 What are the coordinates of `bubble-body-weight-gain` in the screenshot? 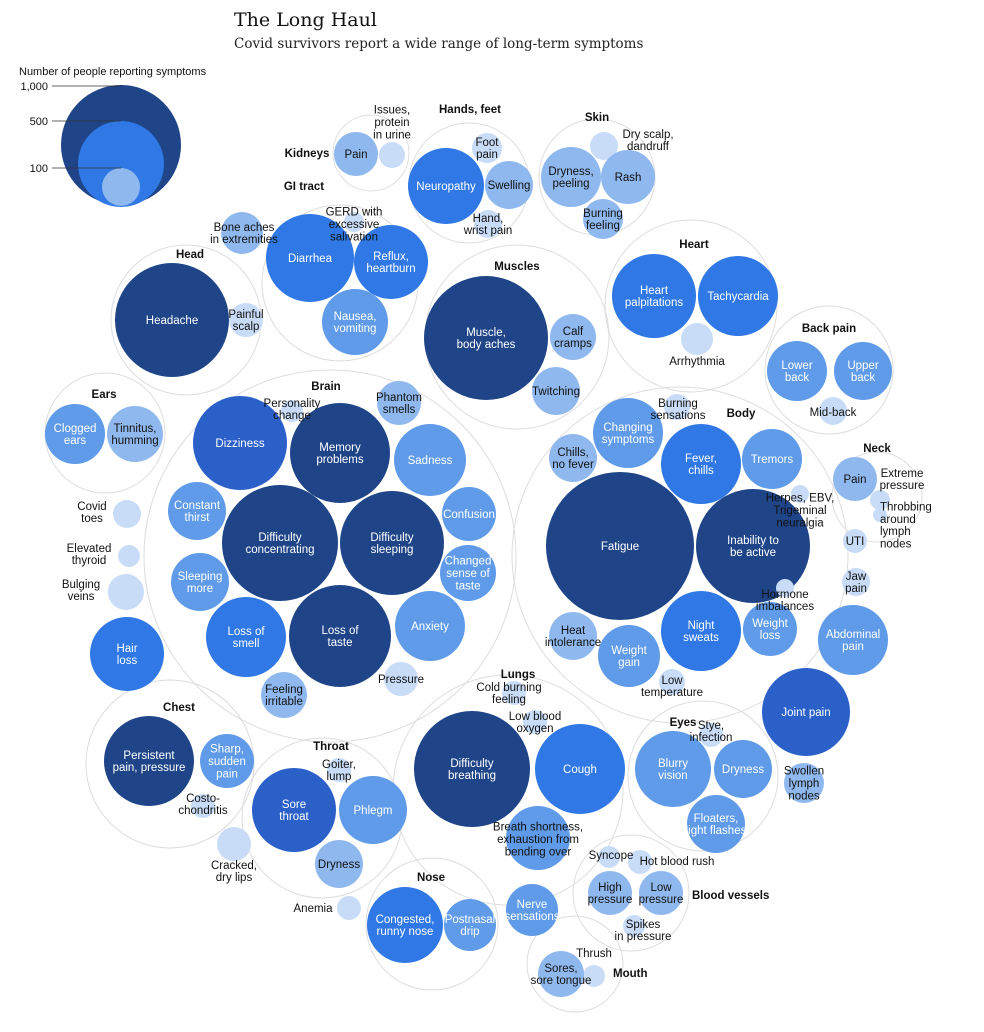 It's located at (629, 656).